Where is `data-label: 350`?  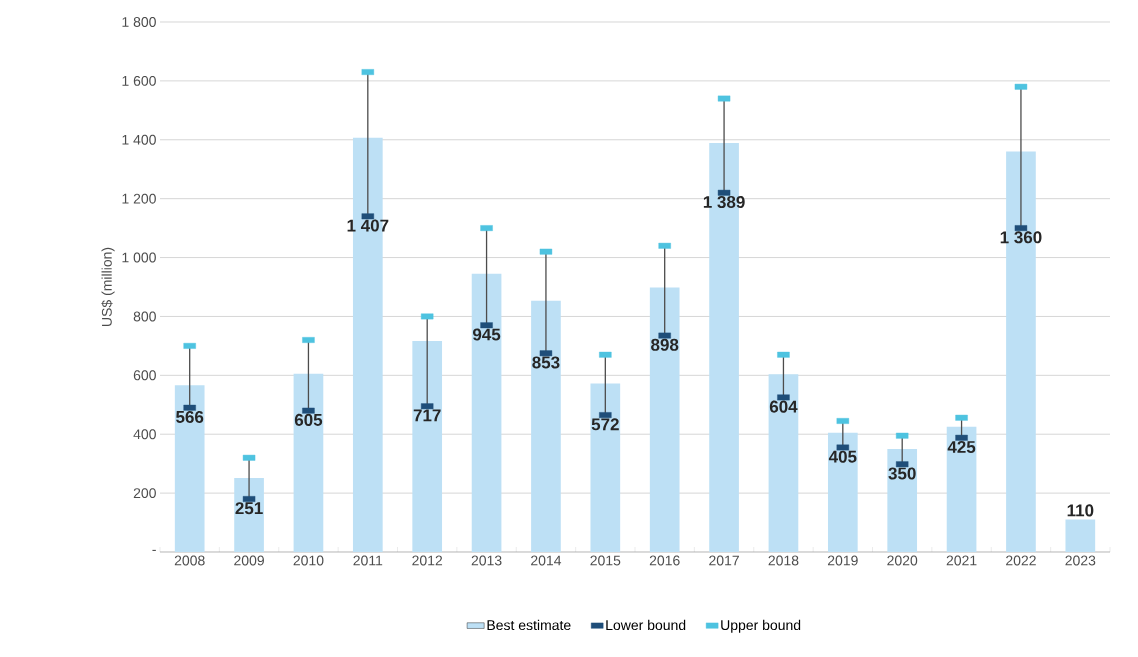 data-label: 350 is located at coordinates (902, 473).